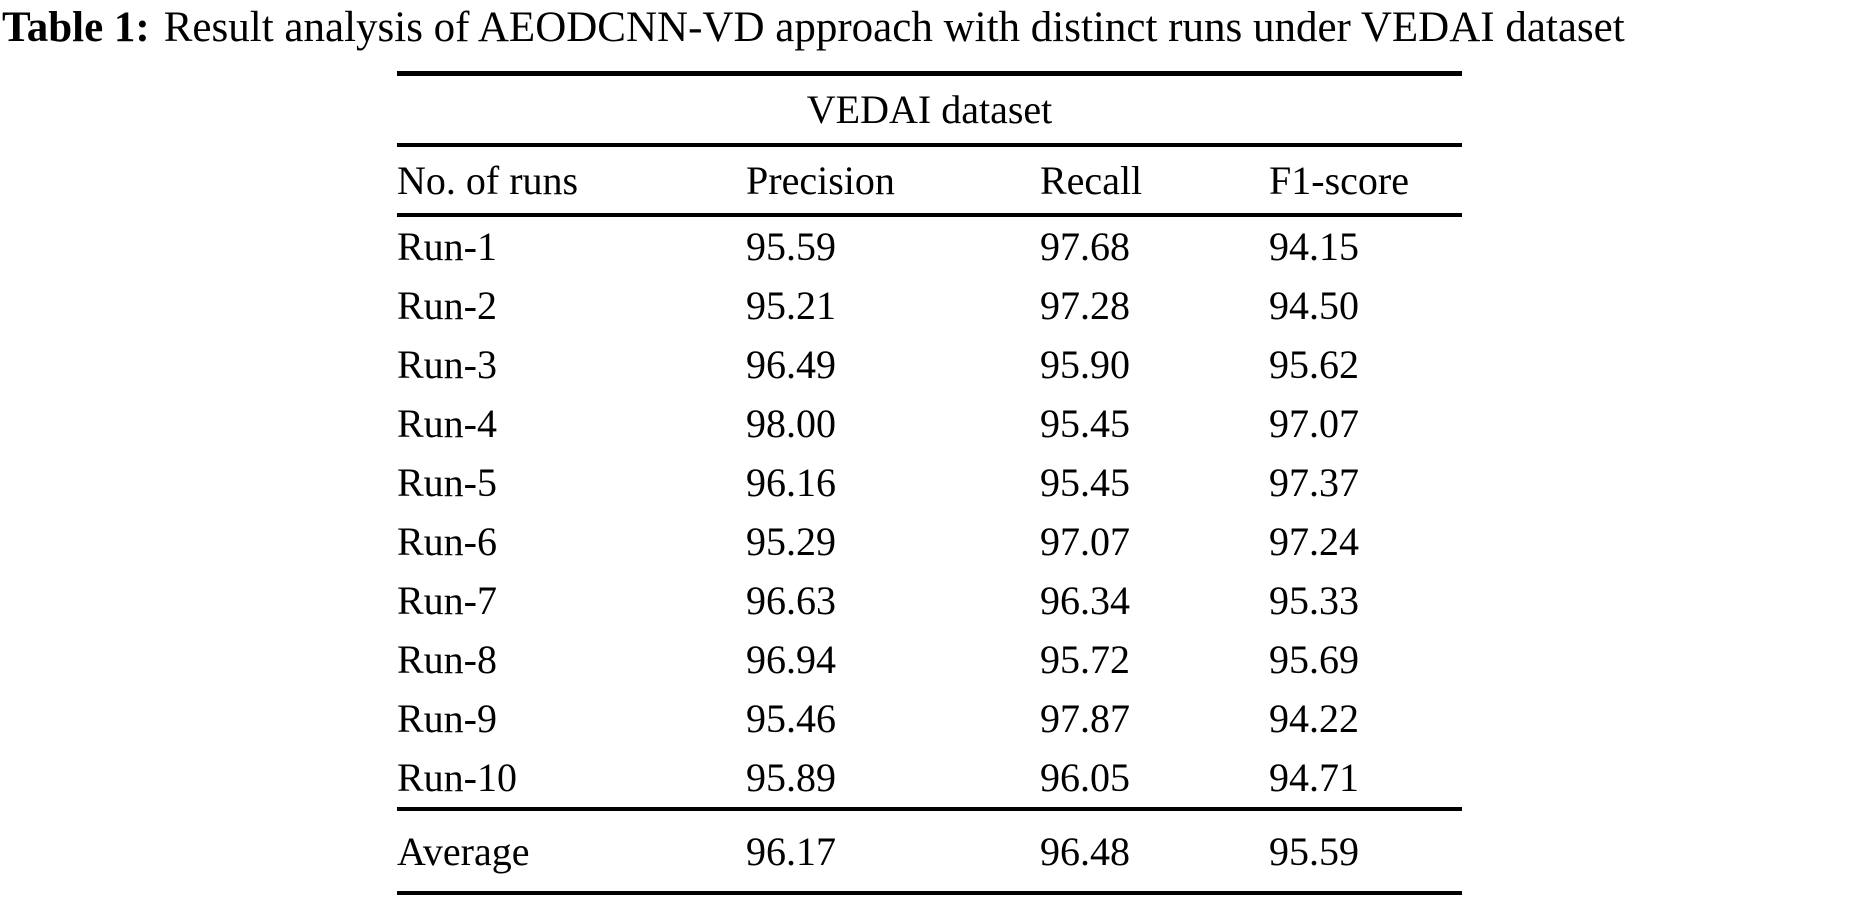  What do you see at coordinates (447, 305) in the screenshot?
I see `run-label: Run-2` at bounding box center [447, 305].